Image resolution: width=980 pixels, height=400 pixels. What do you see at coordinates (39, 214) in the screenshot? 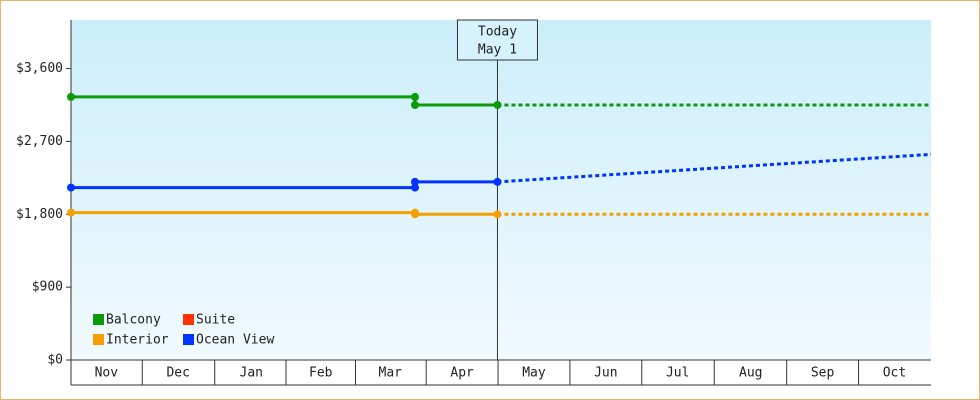
I see `y-tick-label: $1,800` at bounding box center [39, 214].